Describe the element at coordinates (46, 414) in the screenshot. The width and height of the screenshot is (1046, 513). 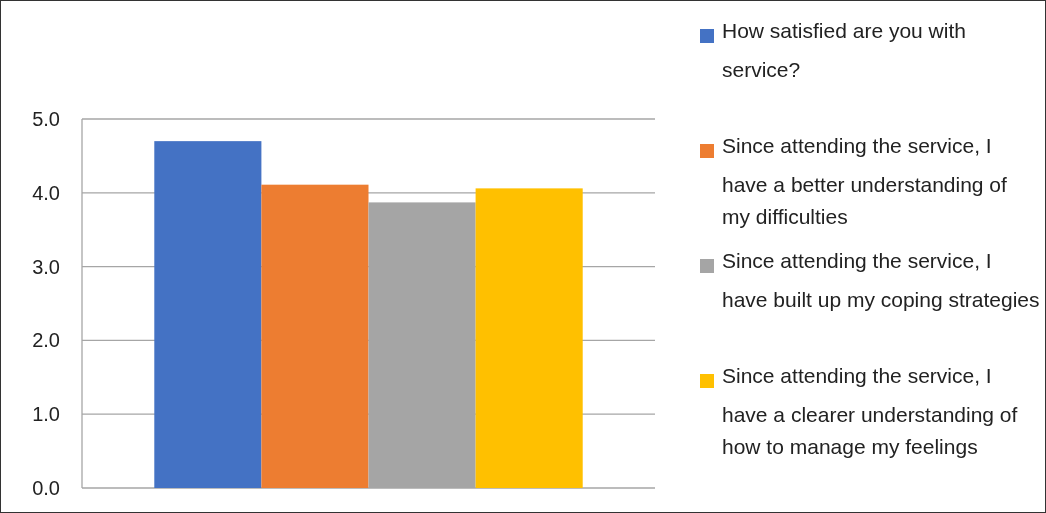
I see `y-tick-label: 1.0` at that location.